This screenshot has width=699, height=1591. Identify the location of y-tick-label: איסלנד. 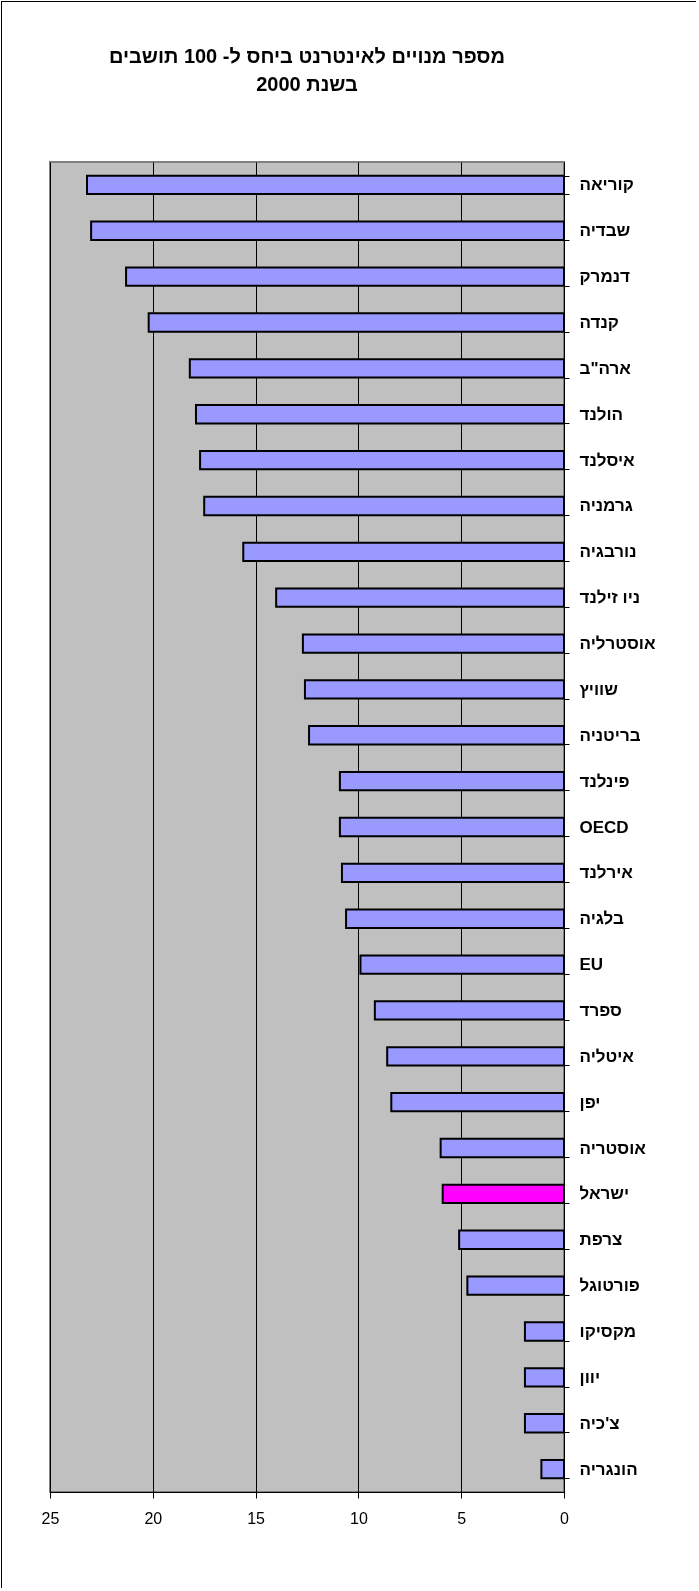
(607, 460).